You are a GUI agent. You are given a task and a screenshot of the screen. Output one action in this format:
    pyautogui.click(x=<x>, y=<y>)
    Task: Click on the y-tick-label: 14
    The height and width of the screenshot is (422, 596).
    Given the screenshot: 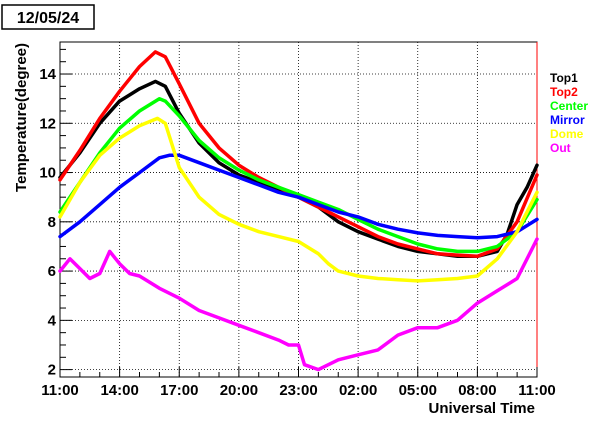 What is the action you would take?
    pyautogui.click(x=47, y=74)
    